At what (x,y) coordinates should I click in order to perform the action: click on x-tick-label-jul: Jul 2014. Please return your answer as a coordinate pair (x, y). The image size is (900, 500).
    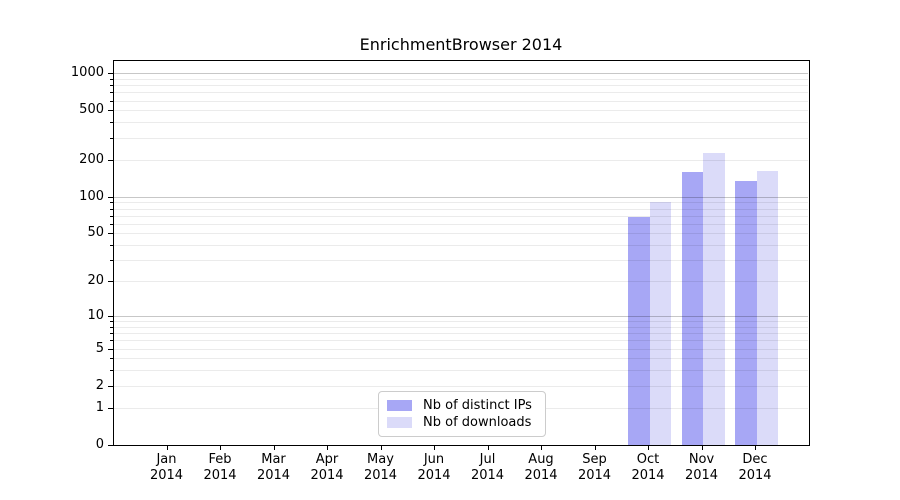
    Looking at the image, I should click on (488, 468).